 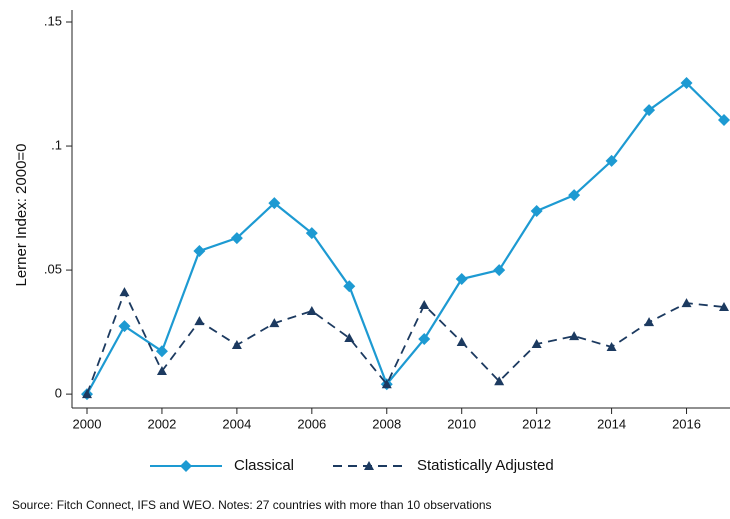 I want to click on y-tick-label: .05, so click(x=53, y=269).